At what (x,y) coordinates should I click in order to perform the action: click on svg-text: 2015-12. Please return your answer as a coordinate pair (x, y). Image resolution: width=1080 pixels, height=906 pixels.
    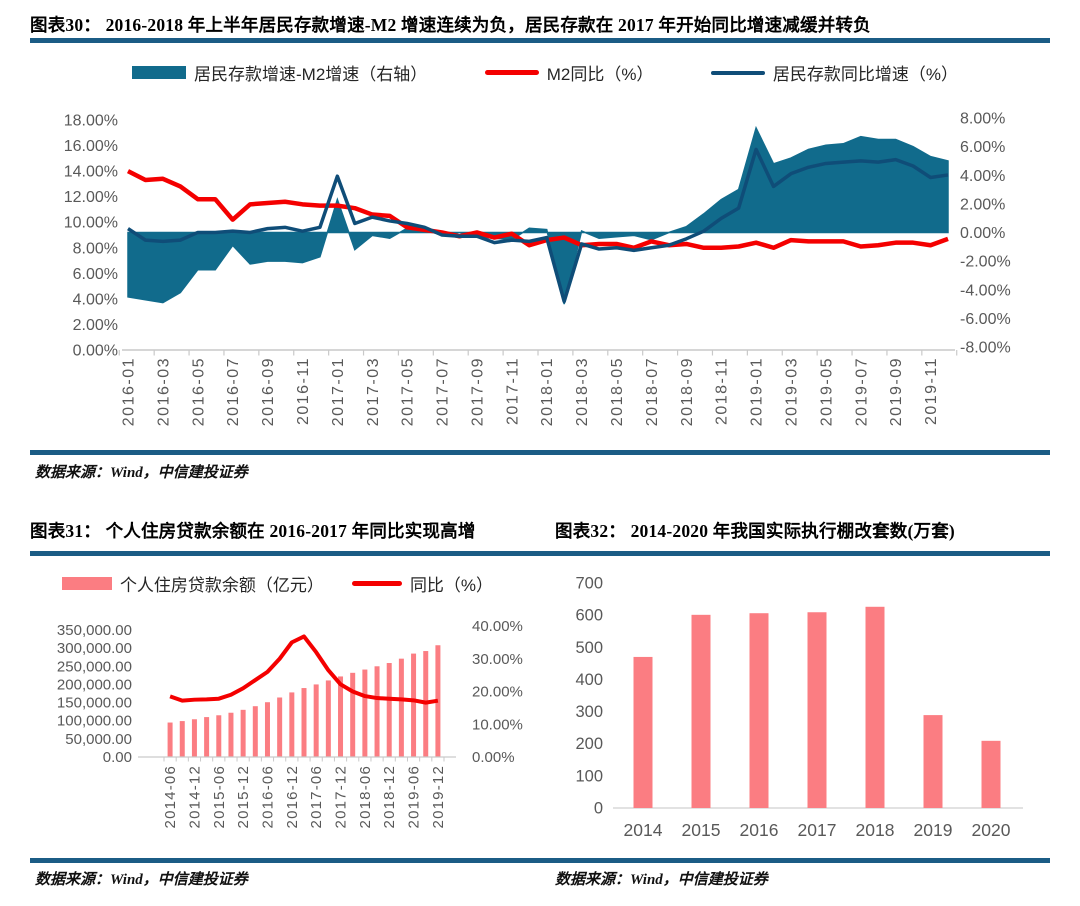
    Looking at the image, I should click on (243, 796).